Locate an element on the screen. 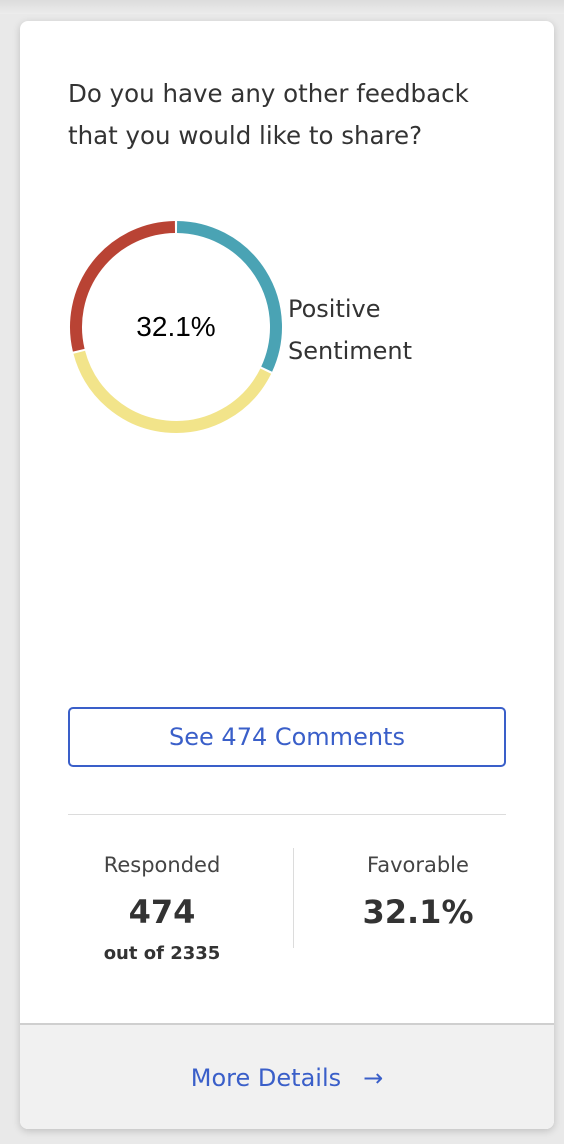 Image resolution: width=564 pixels, height=1144 pixels. divider is located at coordinates (287, 814).